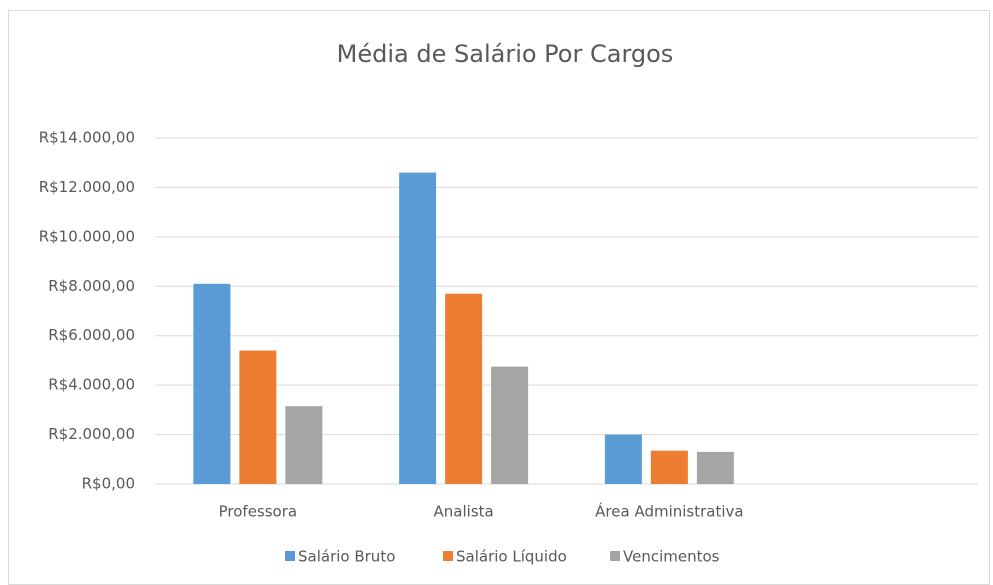 The height and width of the screenshot is (585, 993). What do you see at coordinates (669, 511) in the screenshot?
I see `x-tick-label: Área Administrativa` at bounding box center [669, 511].